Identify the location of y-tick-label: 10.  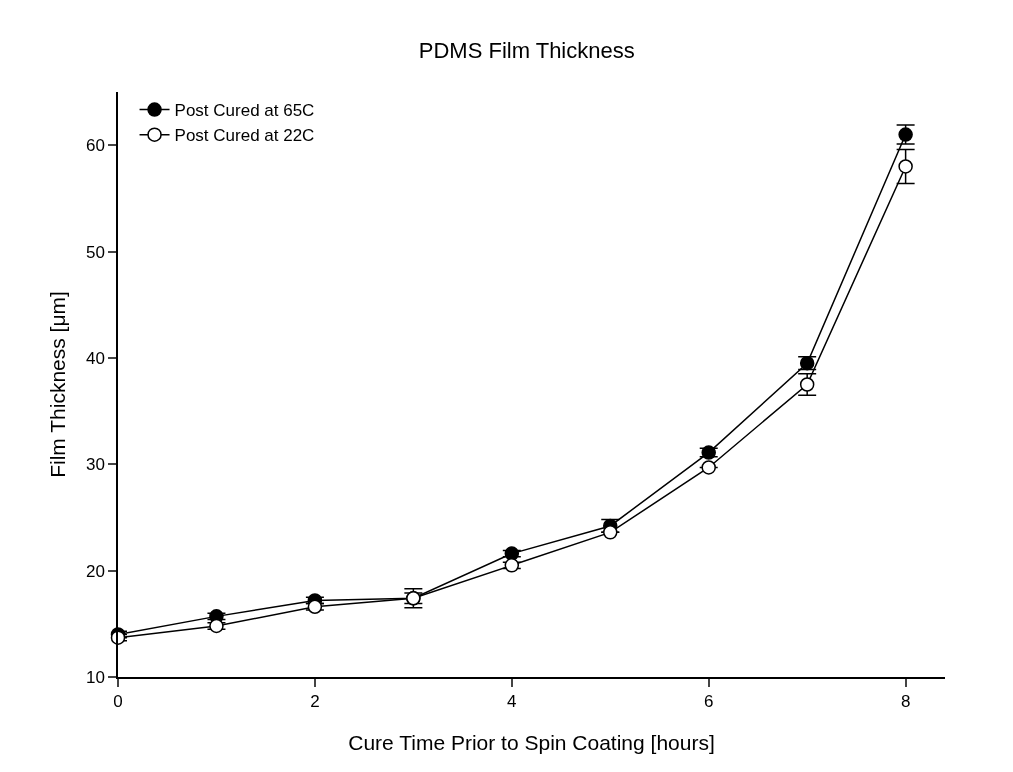
(95, 677).